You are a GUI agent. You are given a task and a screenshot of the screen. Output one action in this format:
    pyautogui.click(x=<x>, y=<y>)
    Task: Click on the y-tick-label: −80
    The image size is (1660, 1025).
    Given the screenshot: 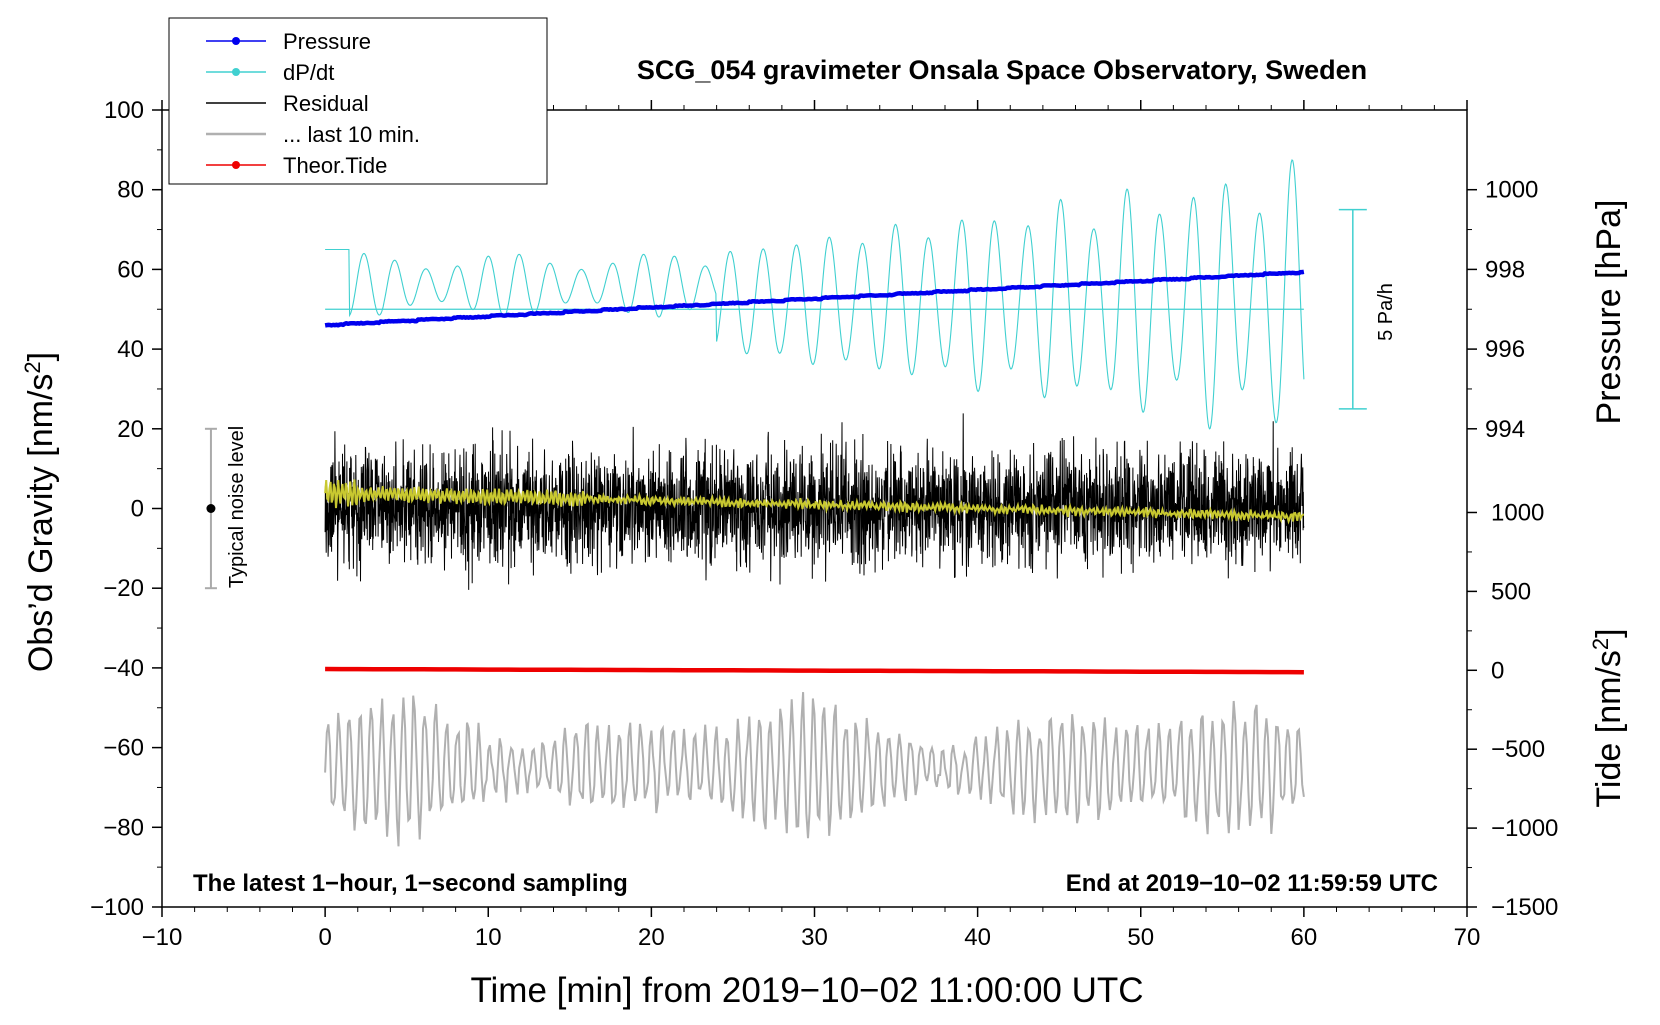 What is the action you would take?
    pyautogui.click(x=123, y=827)
    